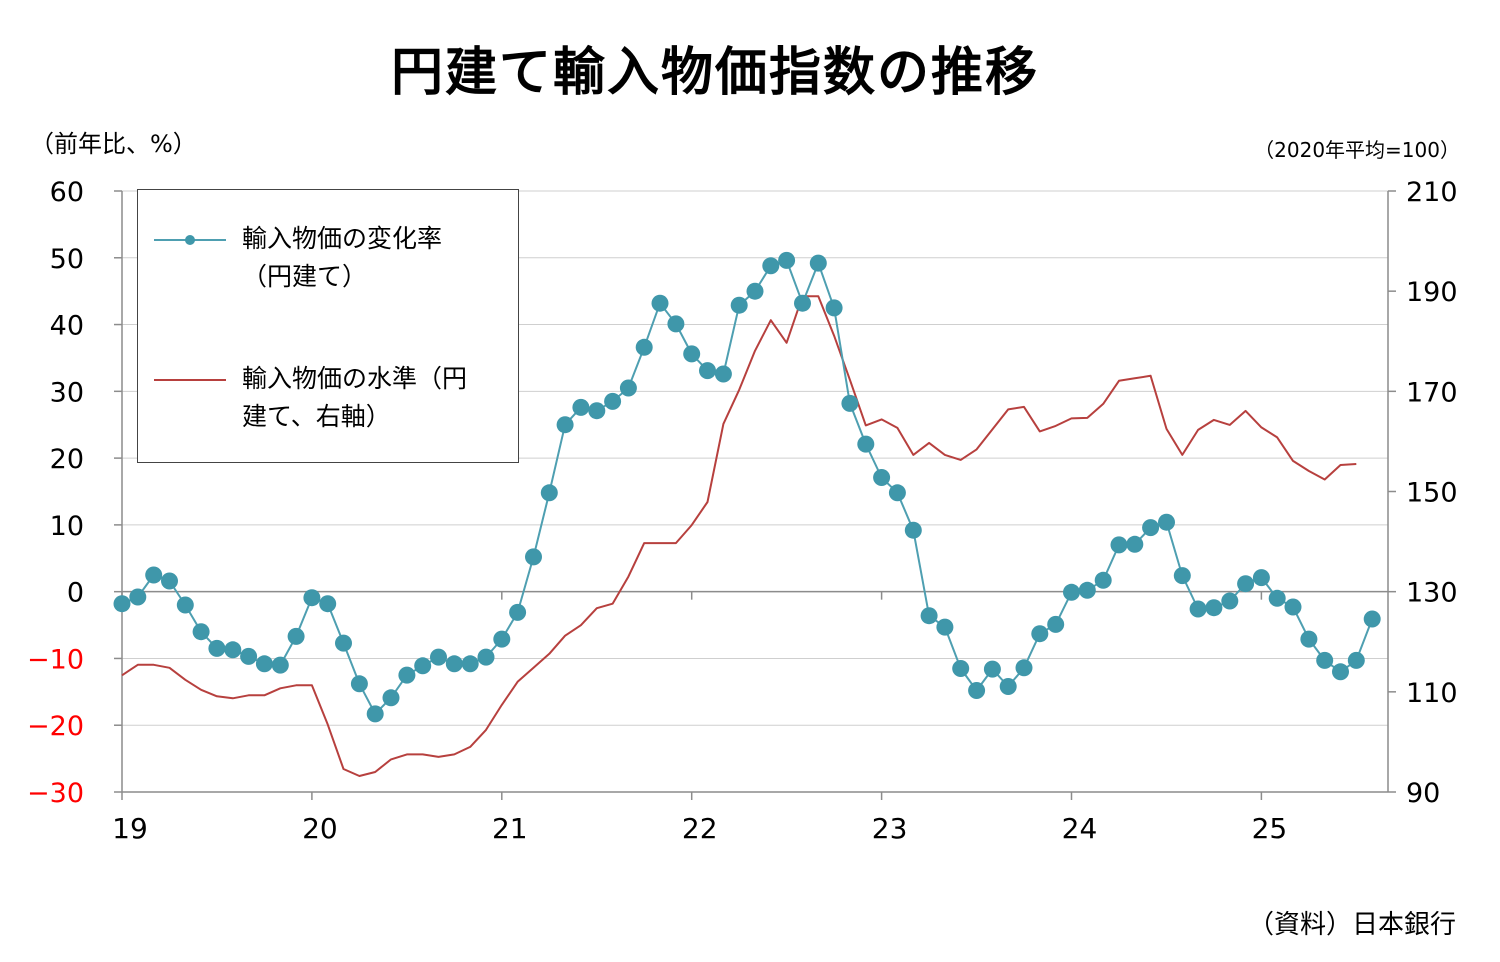 The image size is (1500, 962). I want to click on right-tick-label: 90, so click(1423, 793).